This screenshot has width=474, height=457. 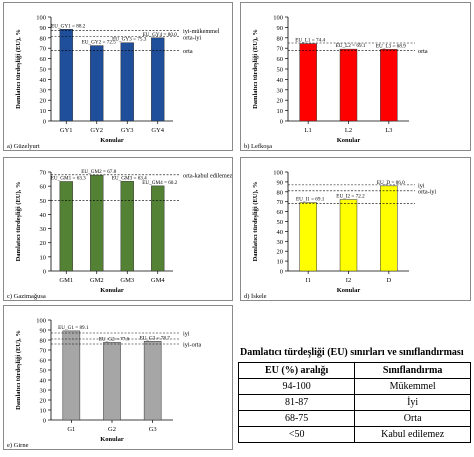 What do you see at coordinates (68, 178) in the screenshot?
I see `data-label: EU_GM1 = 63.3` at bounding box center [68, 178].